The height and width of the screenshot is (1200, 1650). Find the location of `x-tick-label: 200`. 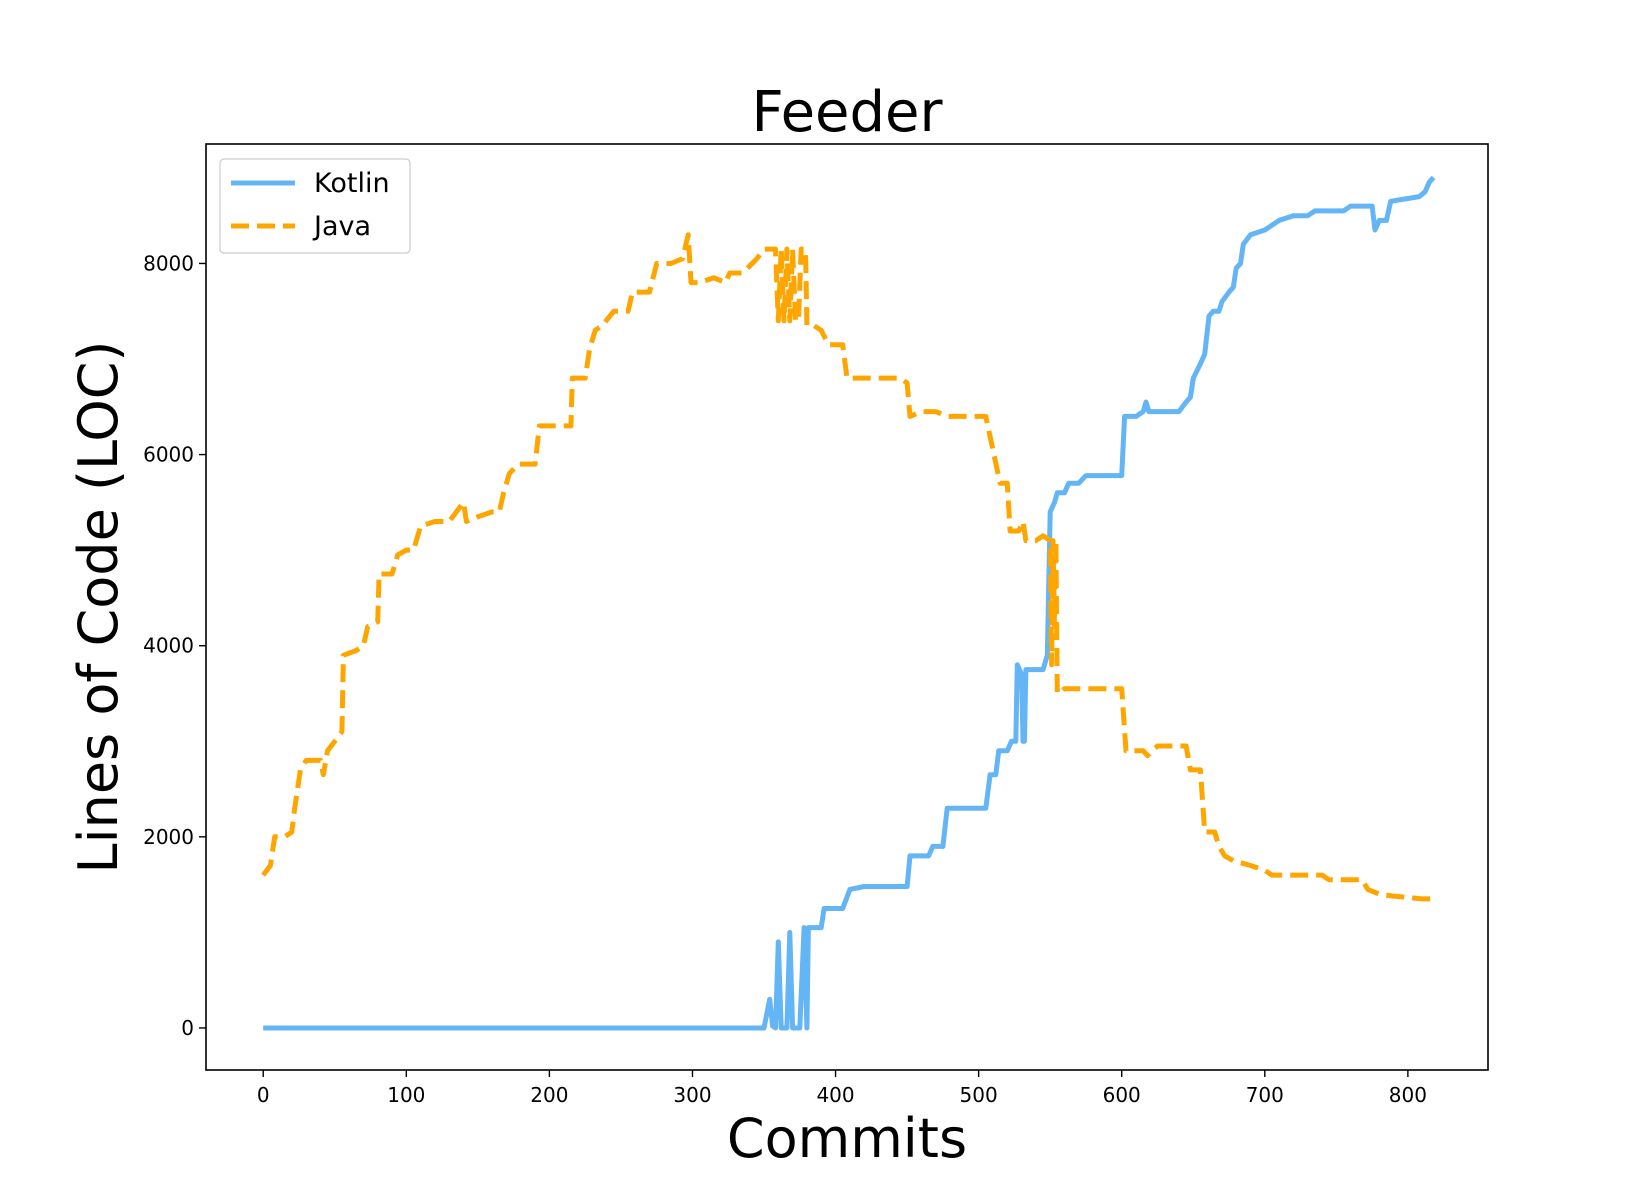

x-tick-label: 200 is located at coordinates (549, 1095).